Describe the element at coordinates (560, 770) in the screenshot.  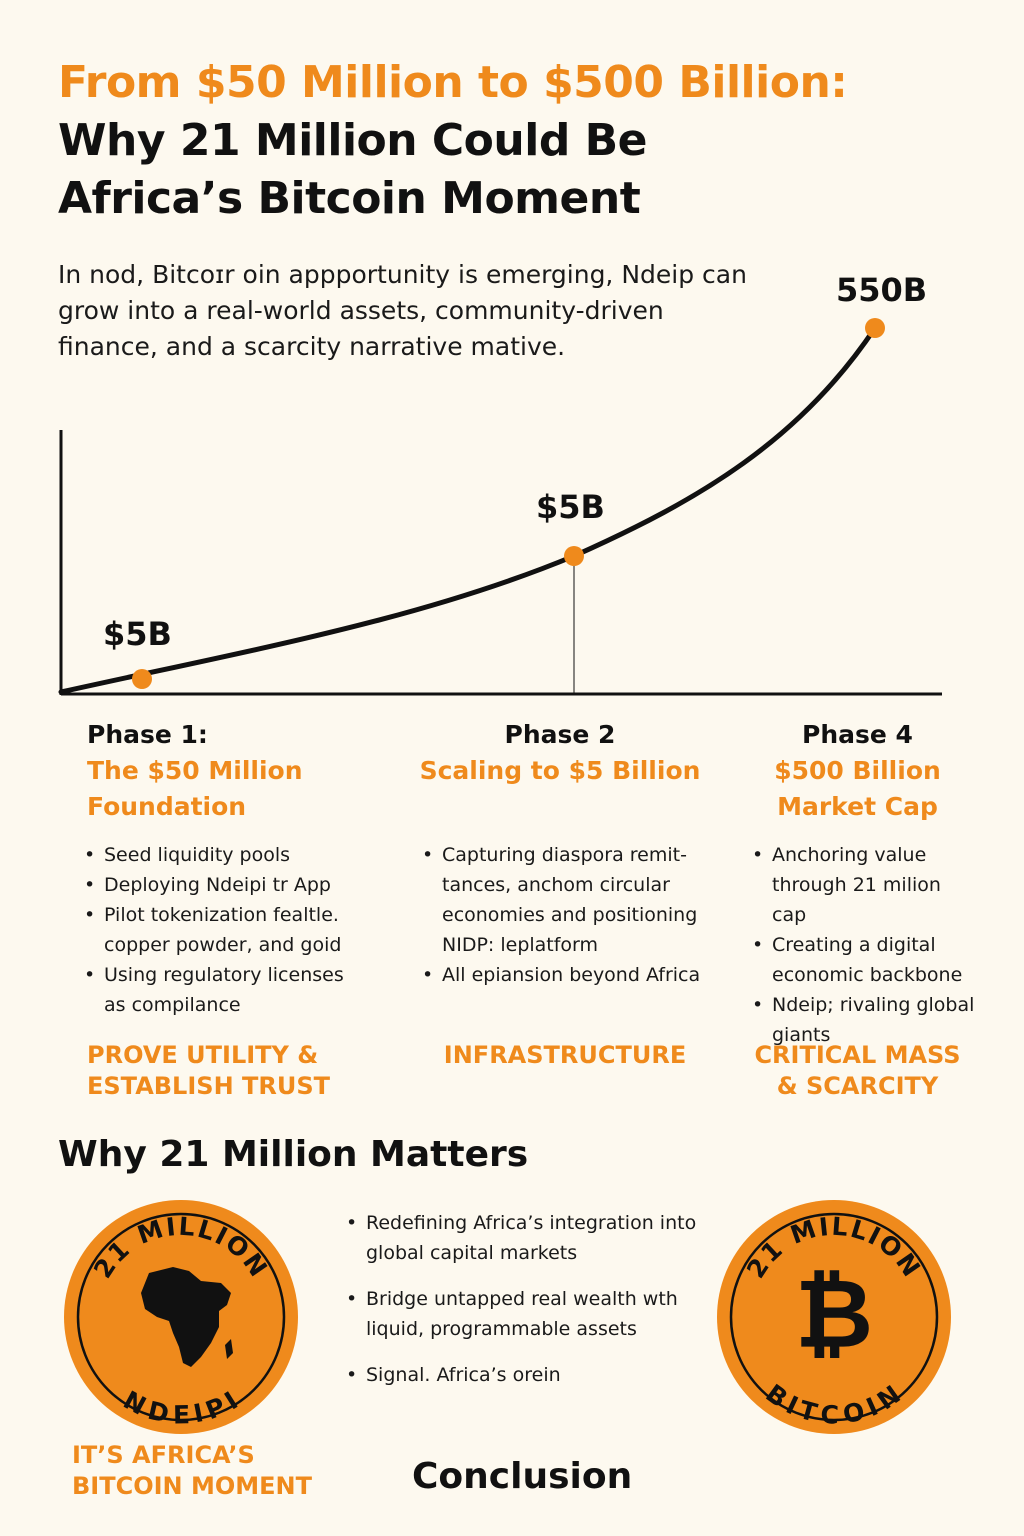
I see `phase-2-subtitle-1: Scaling to $5 Billion` at that location.